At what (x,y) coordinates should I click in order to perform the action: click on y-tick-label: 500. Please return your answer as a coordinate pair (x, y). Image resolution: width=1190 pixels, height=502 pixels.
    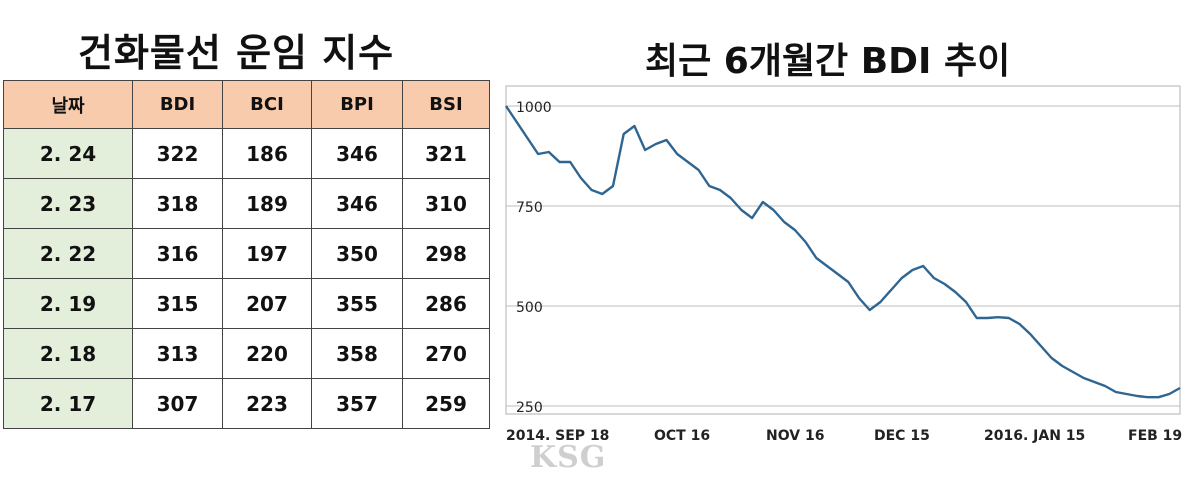
    Looking at the image, I should click on (529, 308).